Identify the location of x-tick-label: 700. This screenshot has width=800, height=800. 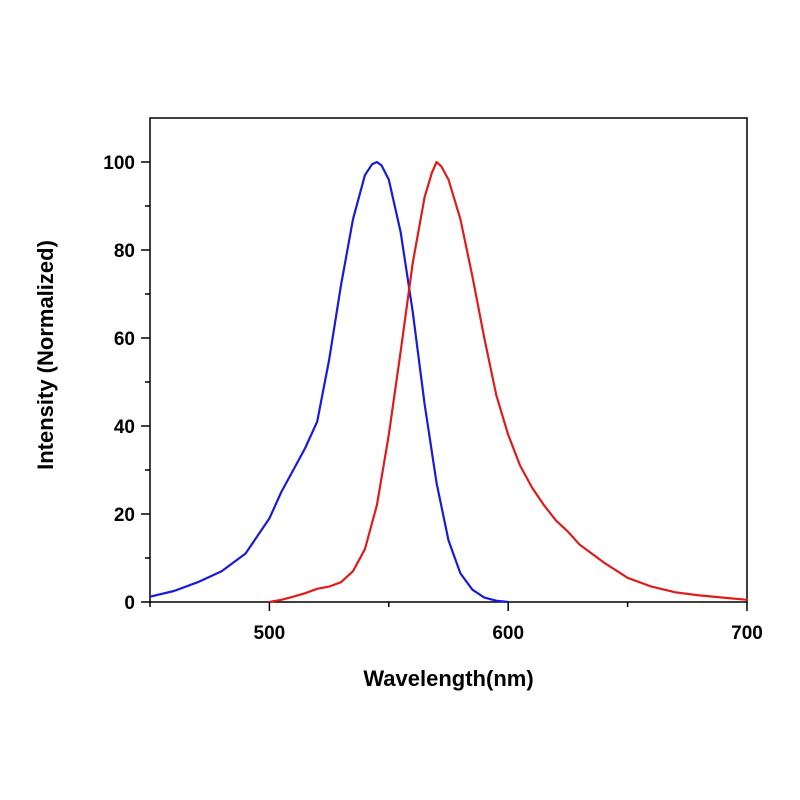
(747, 633).